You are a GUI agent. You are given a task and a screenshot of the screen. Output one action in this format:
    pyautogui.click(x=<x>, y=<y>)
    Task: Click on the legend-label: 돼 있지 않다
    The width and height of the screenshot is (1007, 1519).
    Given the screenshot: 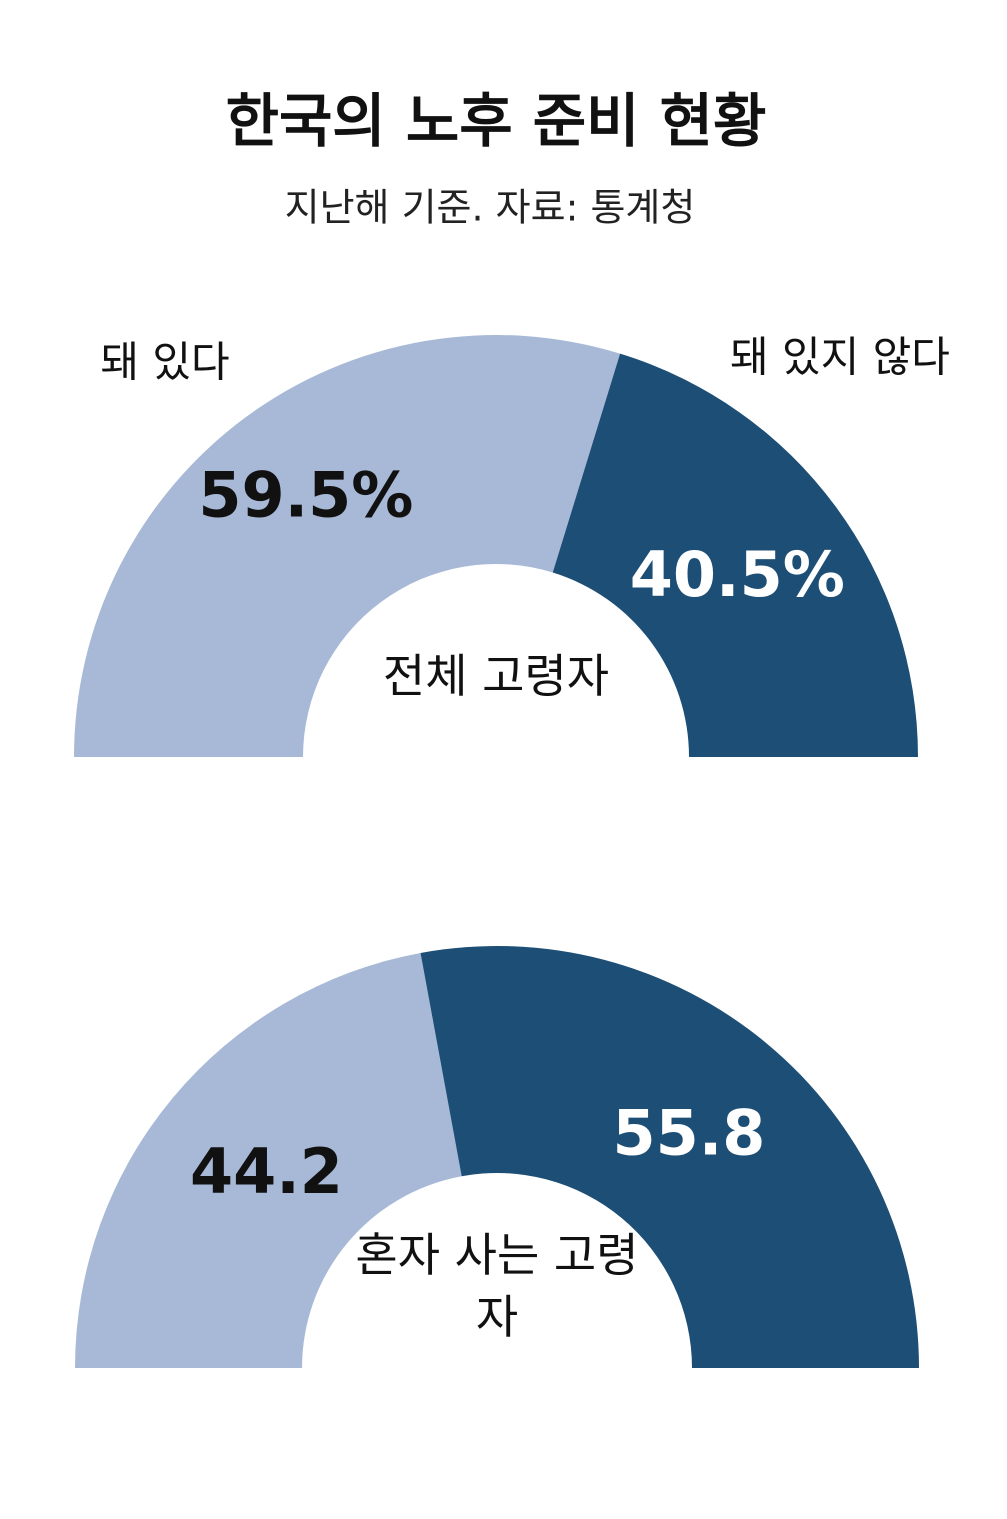 What is the action you would take?
    pyautogui.click(x=840, y=357)
    